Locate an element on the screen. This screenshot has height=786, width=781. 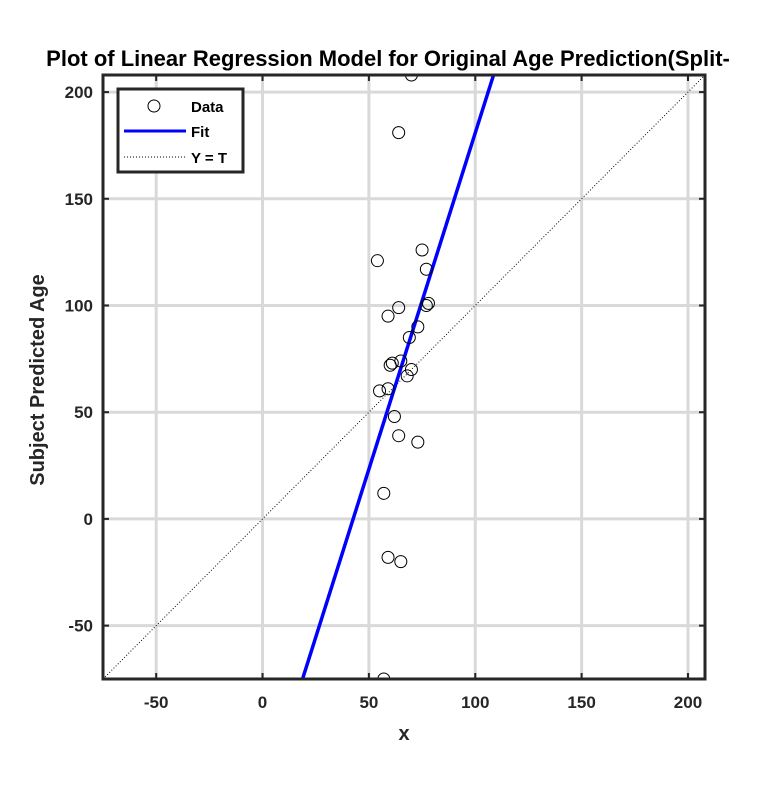
legend: Data Fit Y = T is located at coordinates (180, 130).